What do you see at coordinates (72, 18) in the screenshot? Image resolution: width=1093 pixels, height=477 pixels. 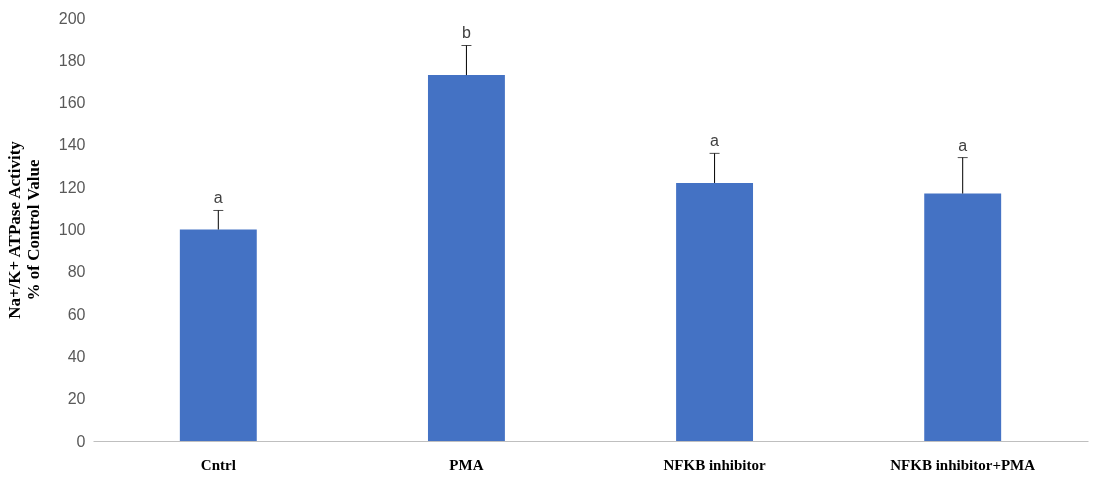 I see `y-tick-label: 200` at bounding box center [72, 18].